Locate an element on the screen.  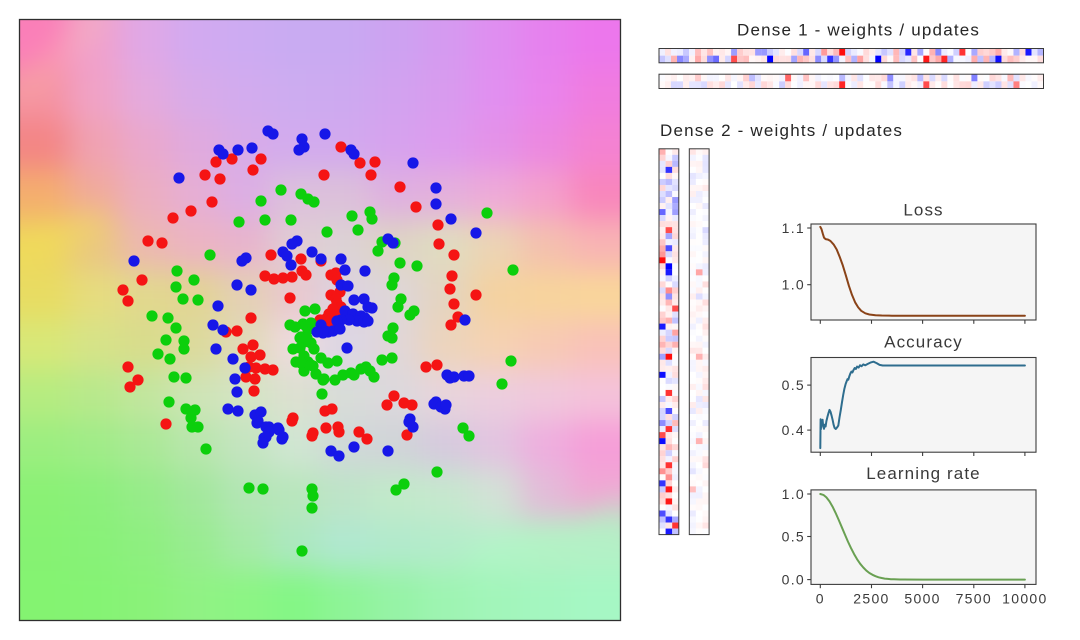
svg-text: 7500 is located at coordinates (974, 599).